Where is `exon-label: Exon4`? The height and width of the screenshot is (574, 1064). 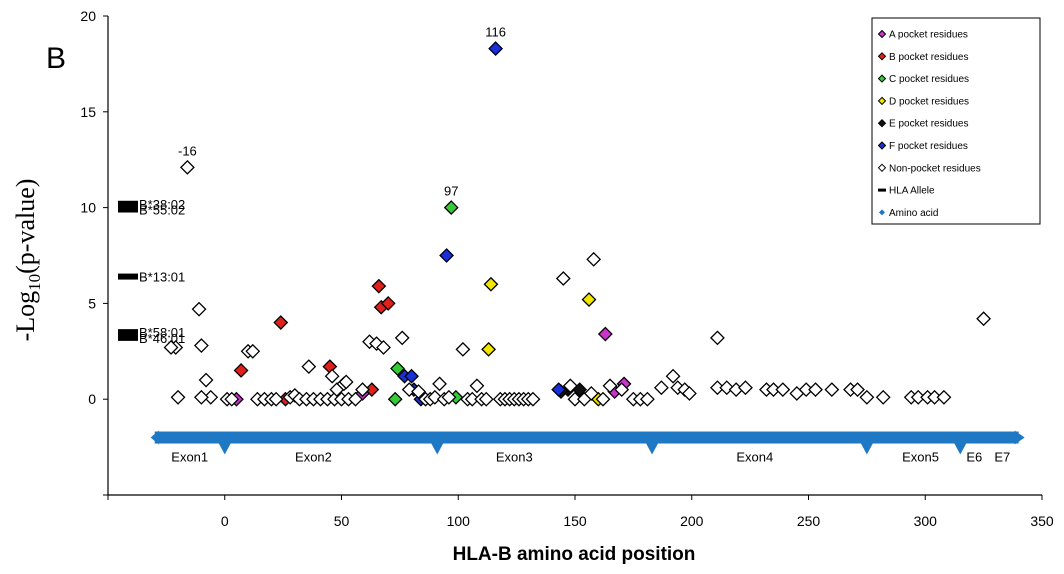
exon-label: Exon4 is located at coordinates (754, 457).